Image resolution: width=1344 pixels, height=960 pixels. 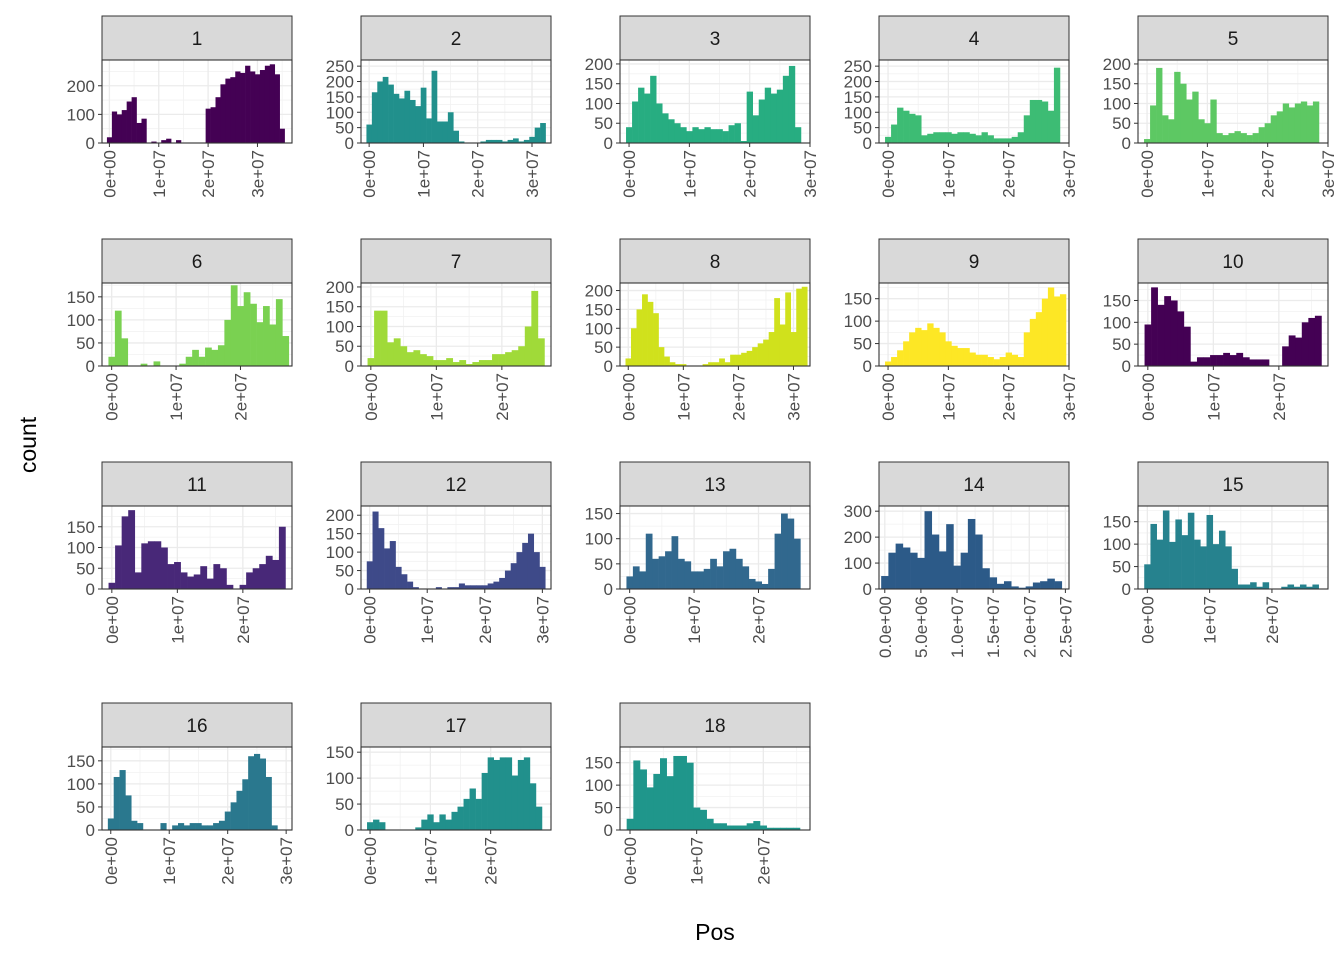 I want to click on panel-border, so click(x=715, y=788).